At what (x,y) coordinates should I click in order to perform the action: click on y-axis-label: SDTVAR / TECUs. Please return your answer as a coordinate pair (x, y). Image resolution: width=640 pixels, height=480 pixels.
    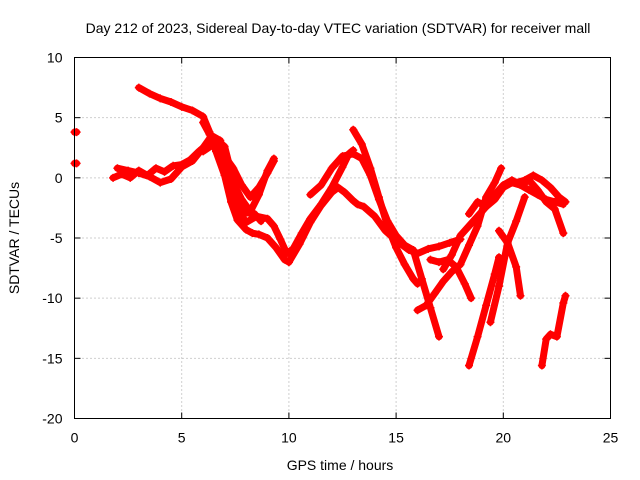
    Looking at the image, I should click on (14, 238).